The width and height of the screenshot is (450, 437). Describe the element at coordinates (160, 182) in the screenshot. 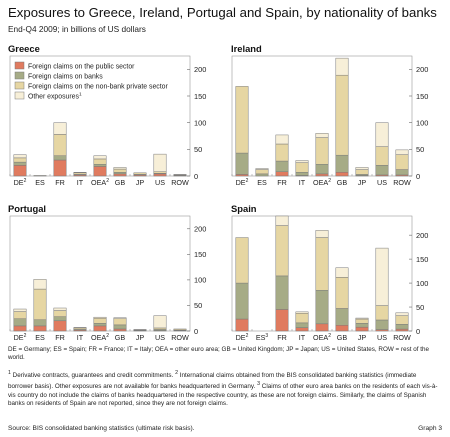

I see `x-tick-label-us: US` at that location.